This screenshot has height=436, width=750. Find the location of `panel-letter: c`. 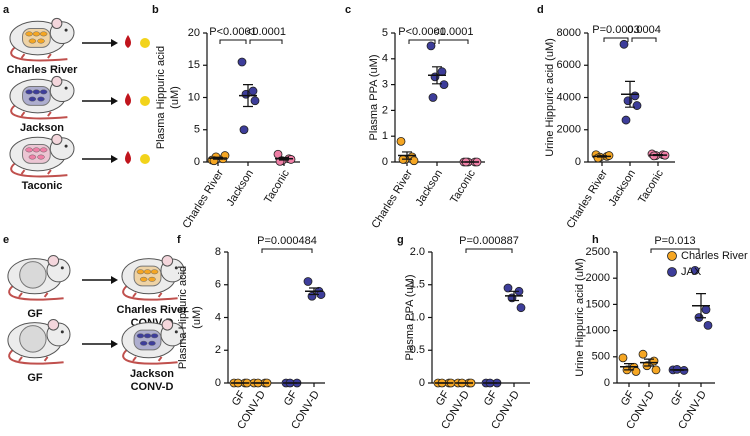

panel-letter: c is located at coordinates (348, 10).